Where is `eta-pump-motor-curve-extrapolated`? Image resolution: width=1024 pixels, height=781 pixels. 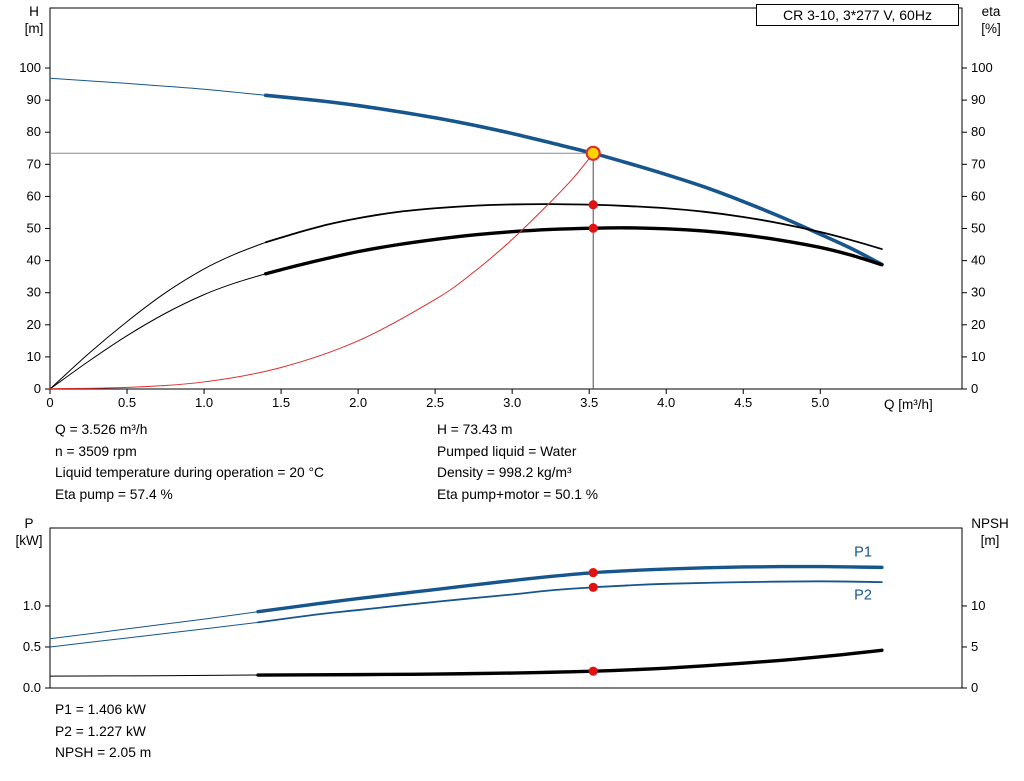 eta-pump-motor-curve-extrapolated is located at coordinates (158, 331).